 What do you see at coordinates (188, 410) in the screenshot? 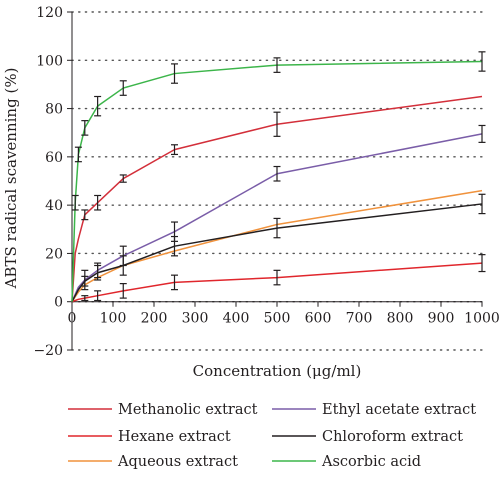
I see `legend-label: Methanolic extract` at bounding box center [188, 410].